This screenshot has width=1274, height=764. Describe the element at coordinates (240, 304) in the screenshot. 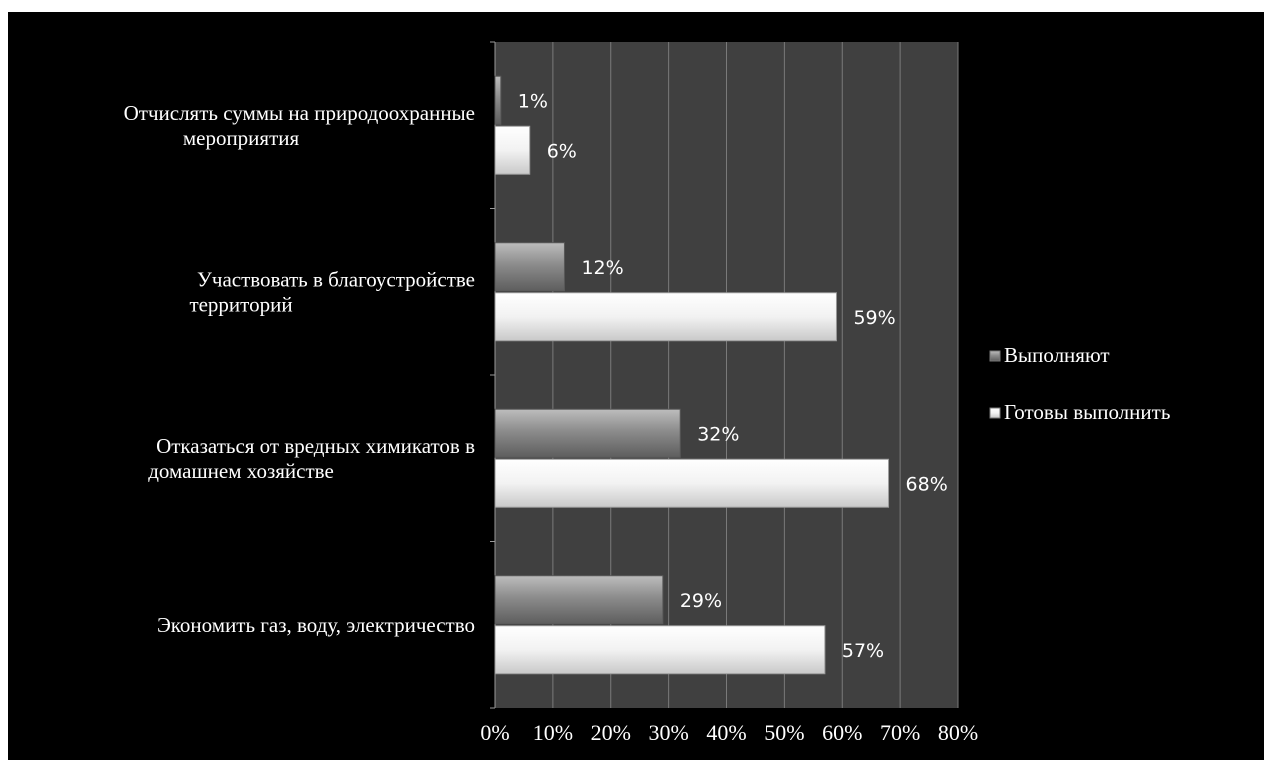

I see `category-label: территорий` at that location.